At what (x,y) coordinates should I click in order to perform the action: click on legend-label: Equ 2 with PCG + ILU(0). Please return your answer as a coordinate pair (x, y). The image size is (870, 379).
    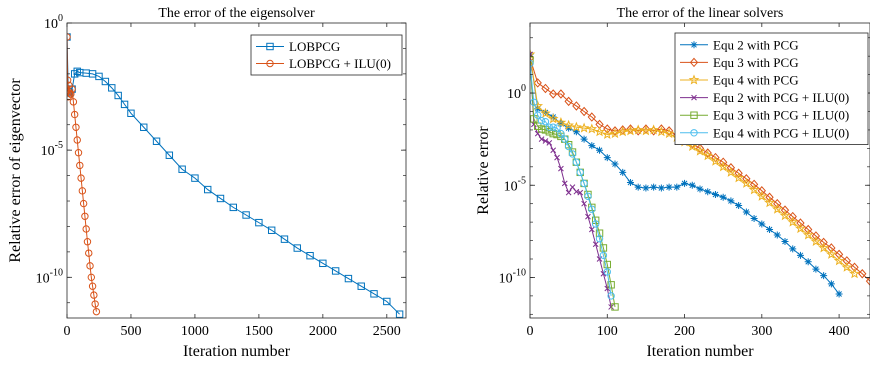
    Looking at the image, I should click on (781, 97).